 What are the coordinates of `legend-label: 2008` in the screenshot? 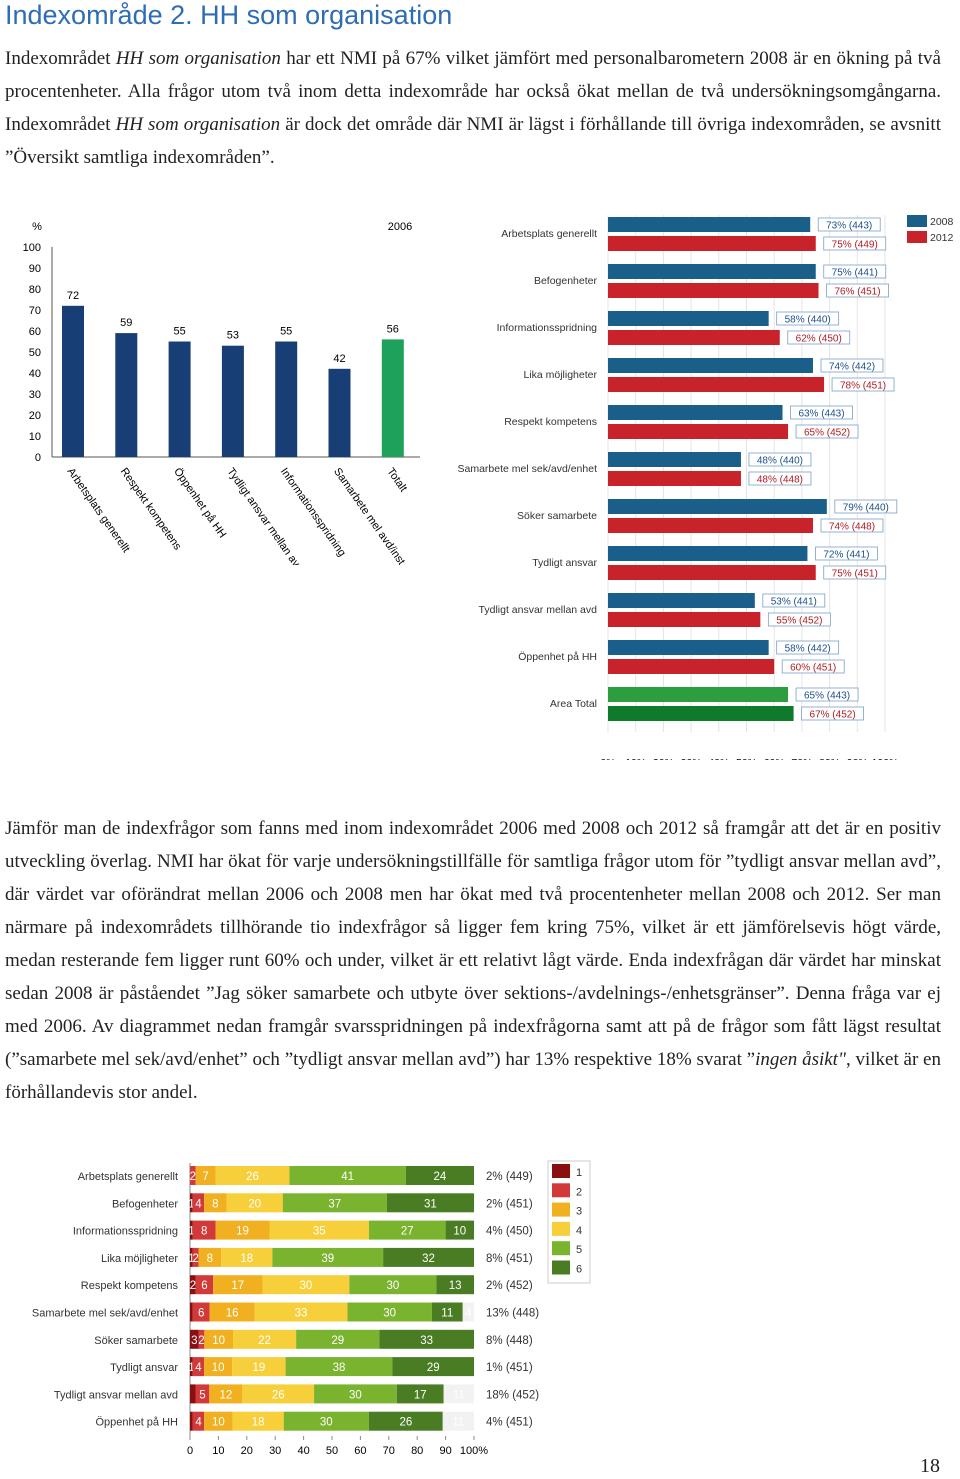 It's located at (942, 222).